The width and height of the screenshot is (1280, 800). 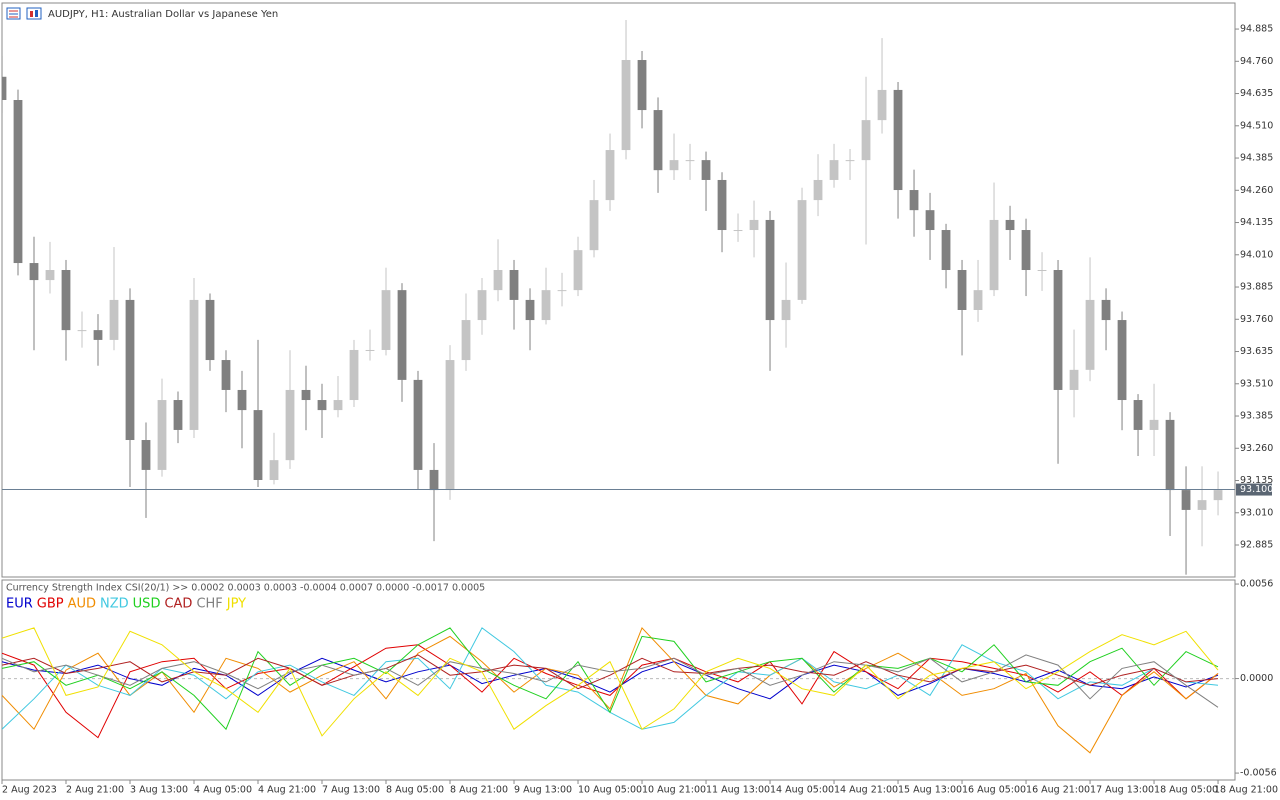 What do you see at coordinates (1256, 512) in the screenshot?
I see `y-tick-label: 93.010` at bounding box center [1256, 512].